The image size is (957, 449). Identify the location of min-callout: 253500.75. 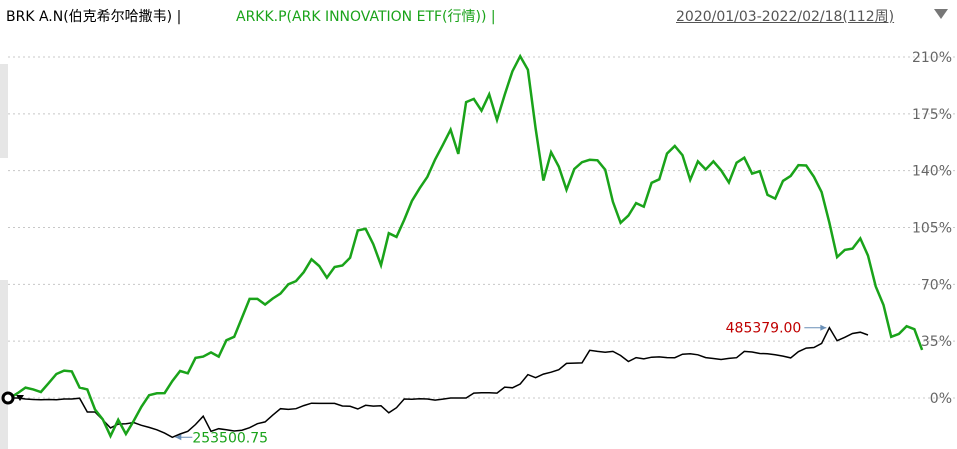
(221, 438).